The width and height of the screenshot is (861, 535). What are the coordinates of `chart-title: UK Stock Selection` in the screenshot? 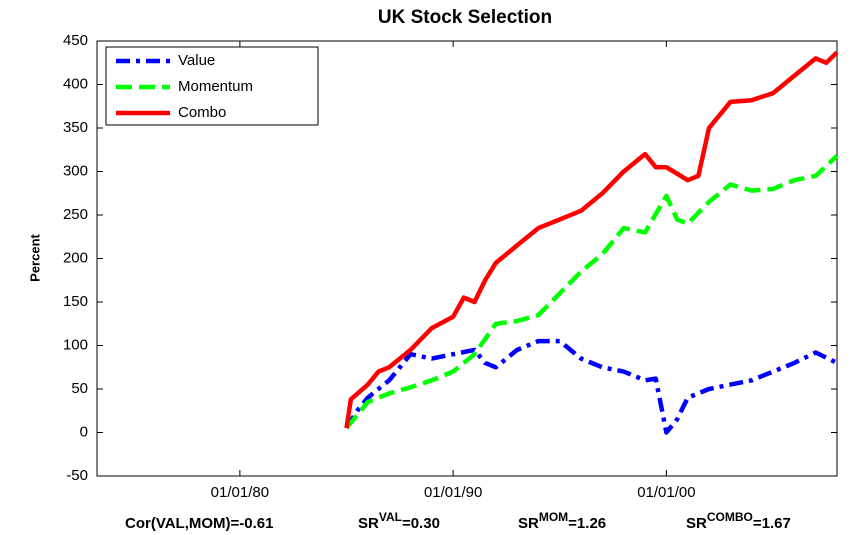 It's located at (465, 17).